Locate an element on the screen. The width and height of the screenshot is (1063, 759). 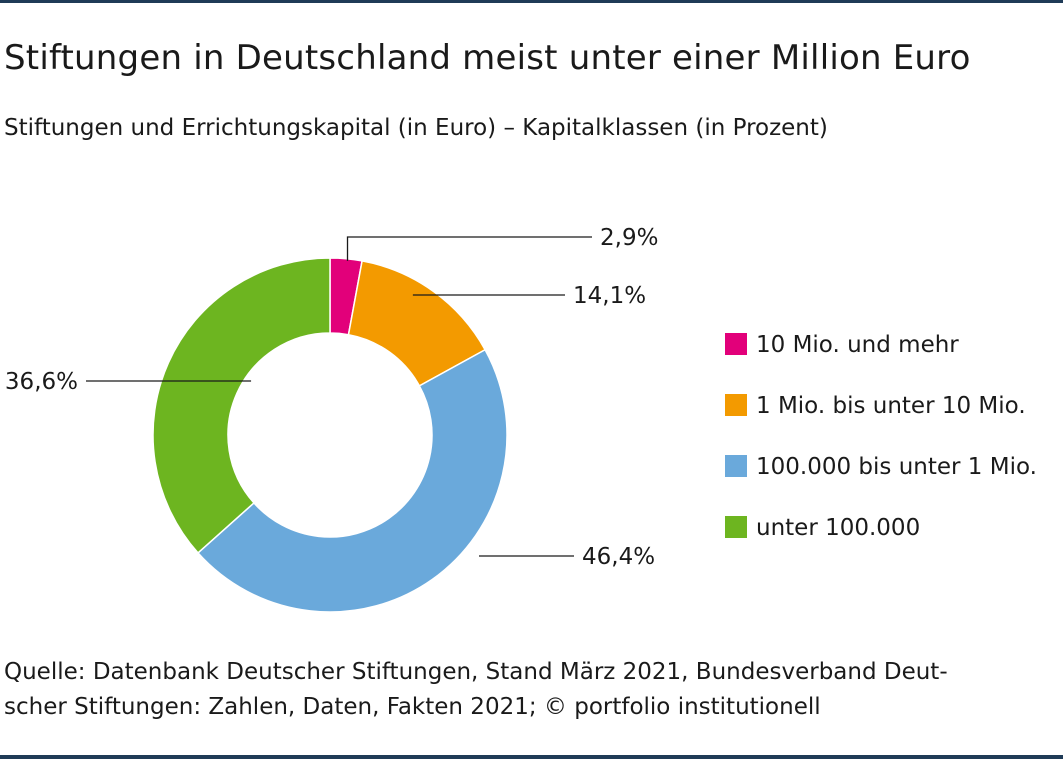
top-rule is located at coordinates (531, 1).